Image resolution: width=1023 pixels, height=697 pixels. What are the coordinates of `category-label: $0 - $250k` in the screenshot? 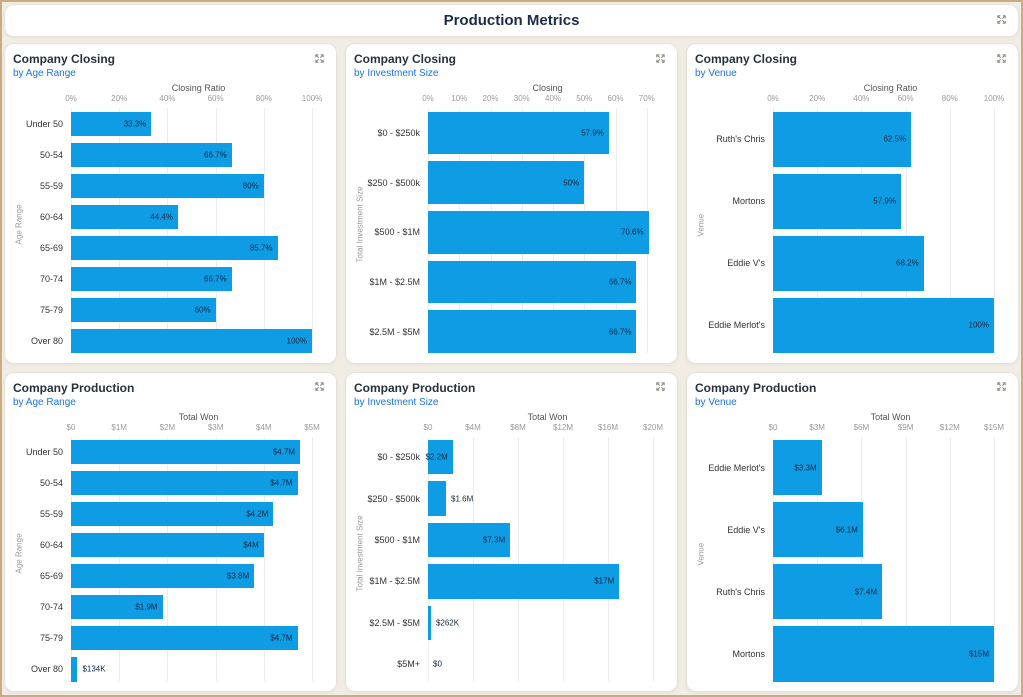 It's located at (398, 132).